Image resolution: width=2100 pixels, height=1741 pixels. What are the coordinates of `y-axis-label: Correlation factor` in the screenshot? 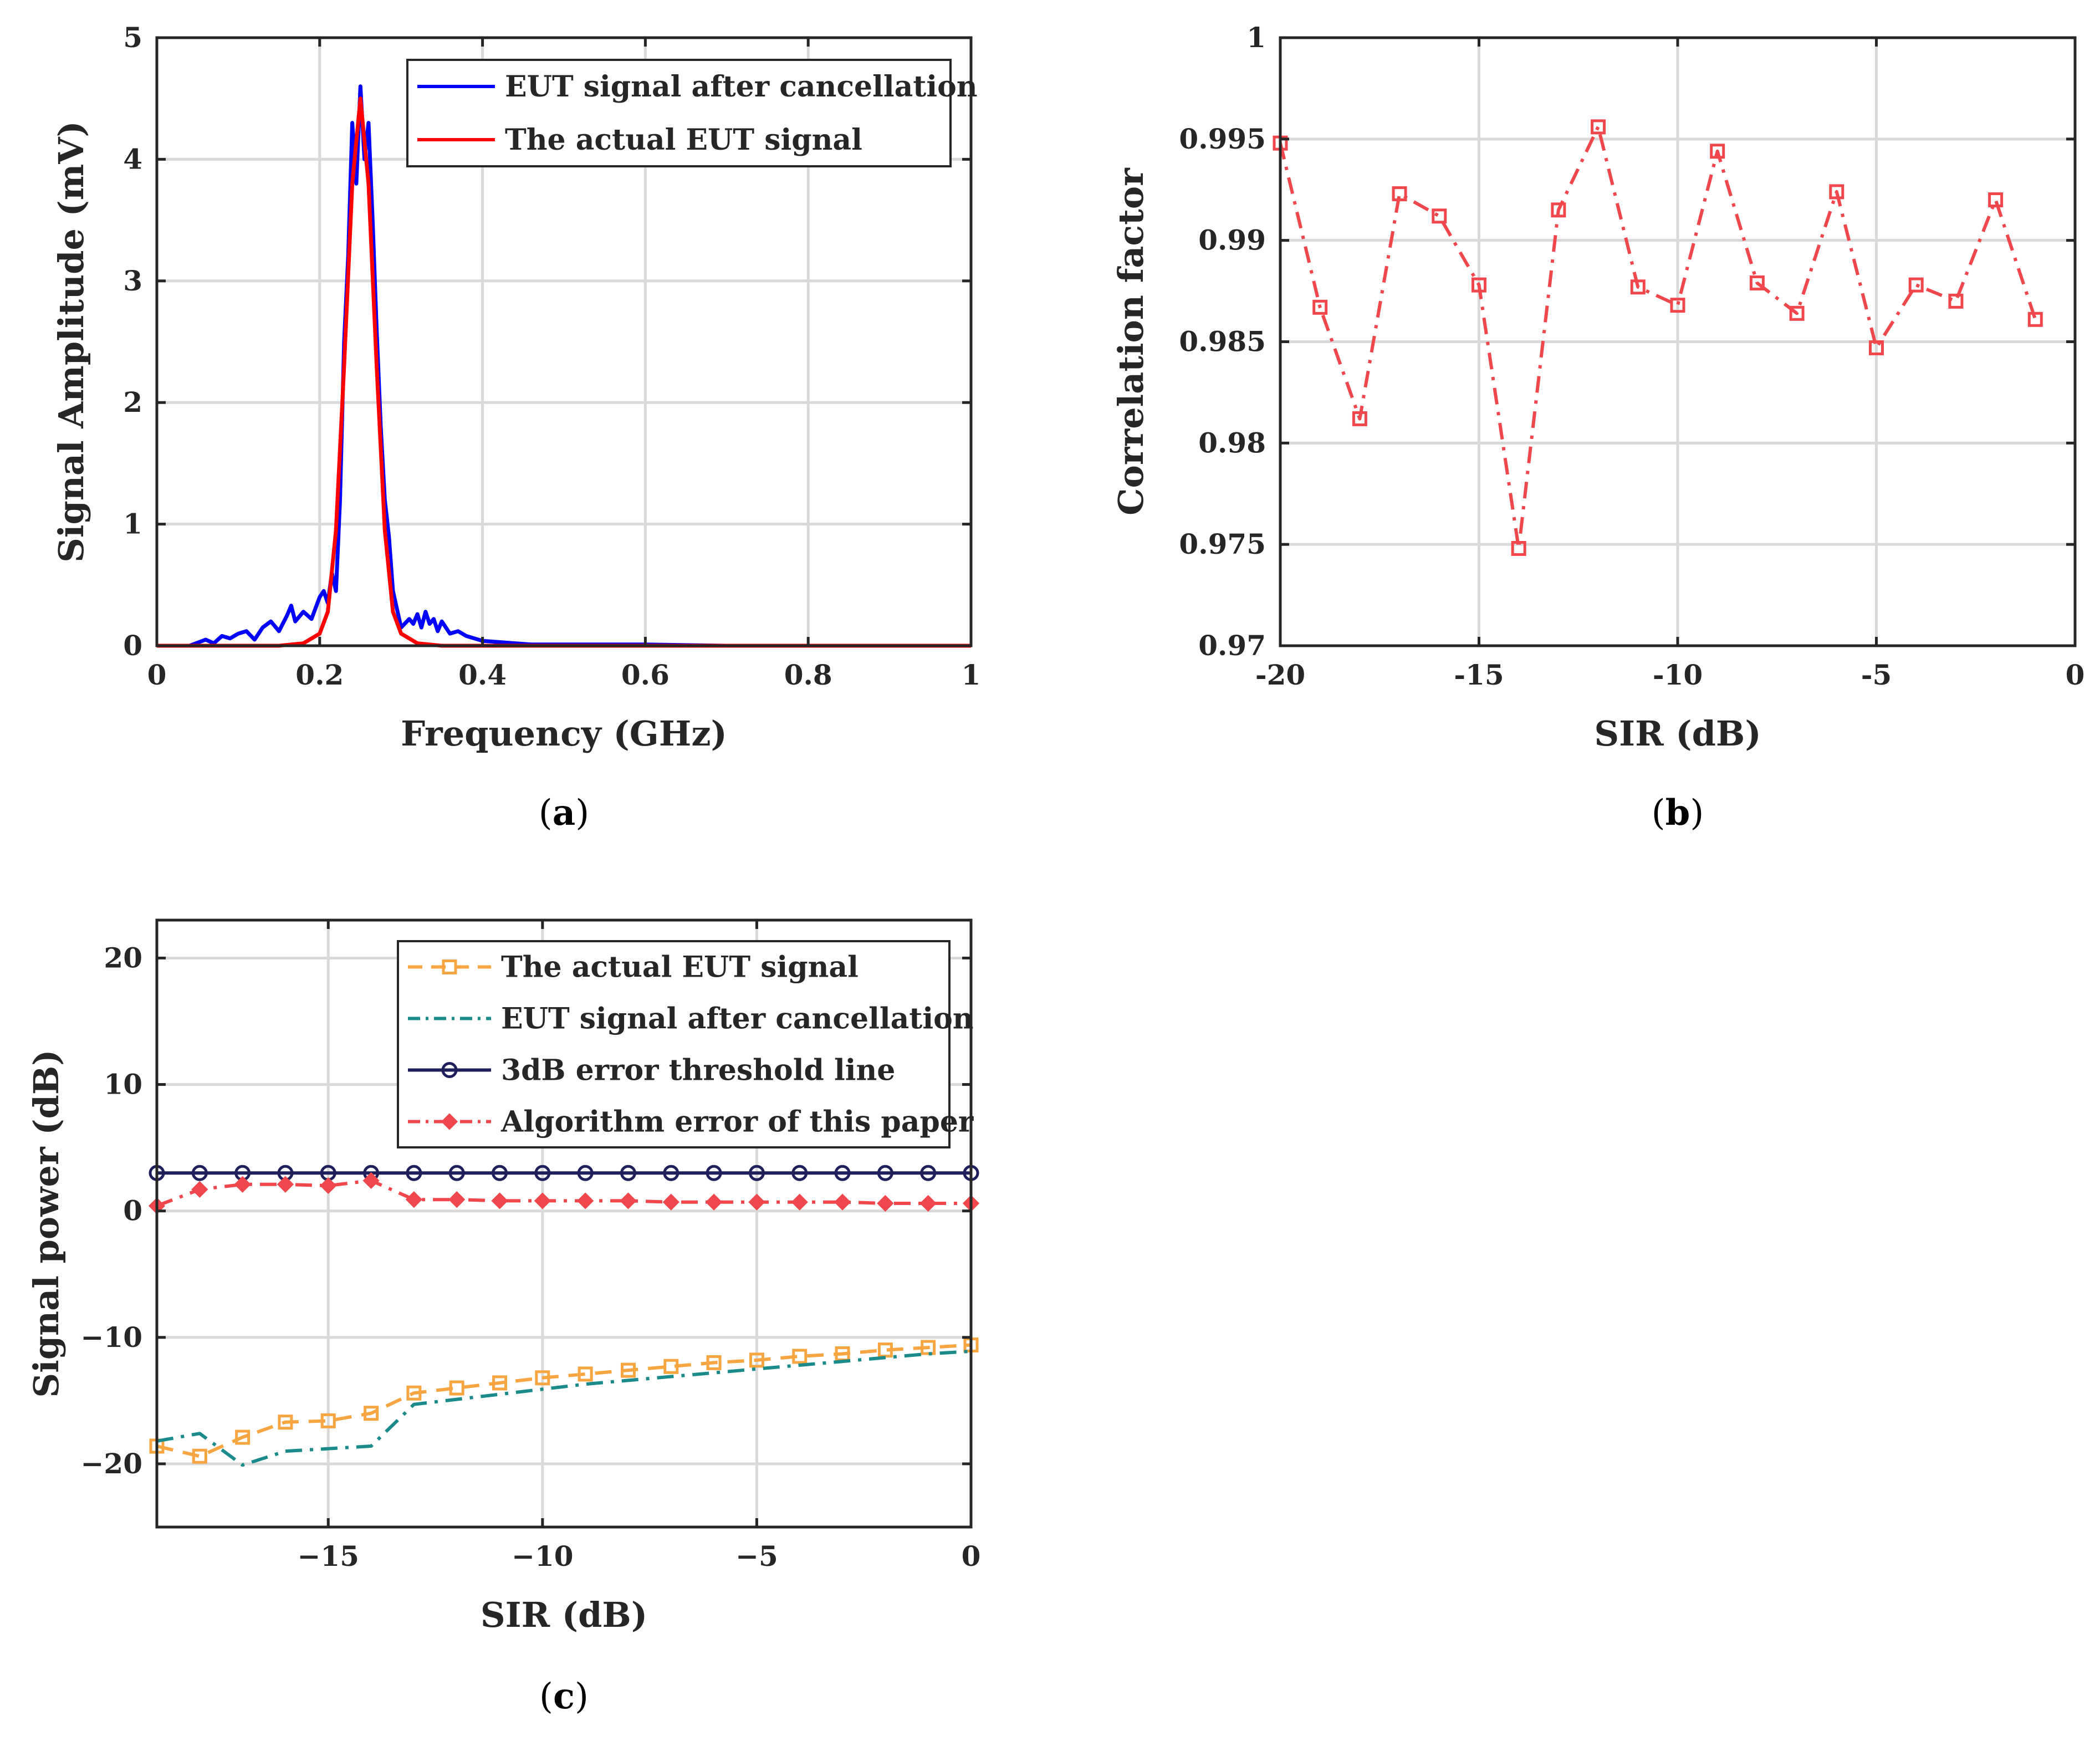 It's located at (1131, 341).